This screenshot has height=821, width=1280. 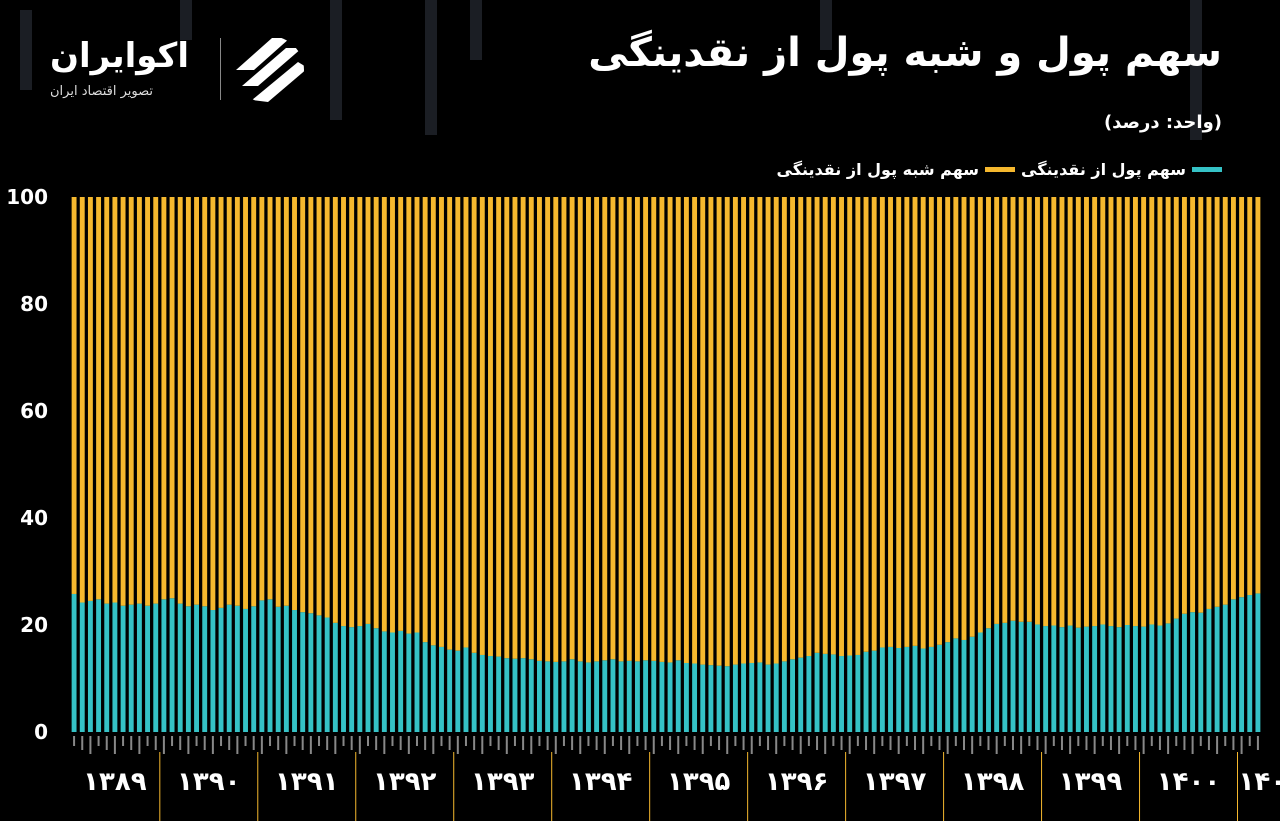 What do you see at coordinates (306, 782) in the screenshot?
I see `year-label: ۱۳۹۱` at bounding box center [306, 782].